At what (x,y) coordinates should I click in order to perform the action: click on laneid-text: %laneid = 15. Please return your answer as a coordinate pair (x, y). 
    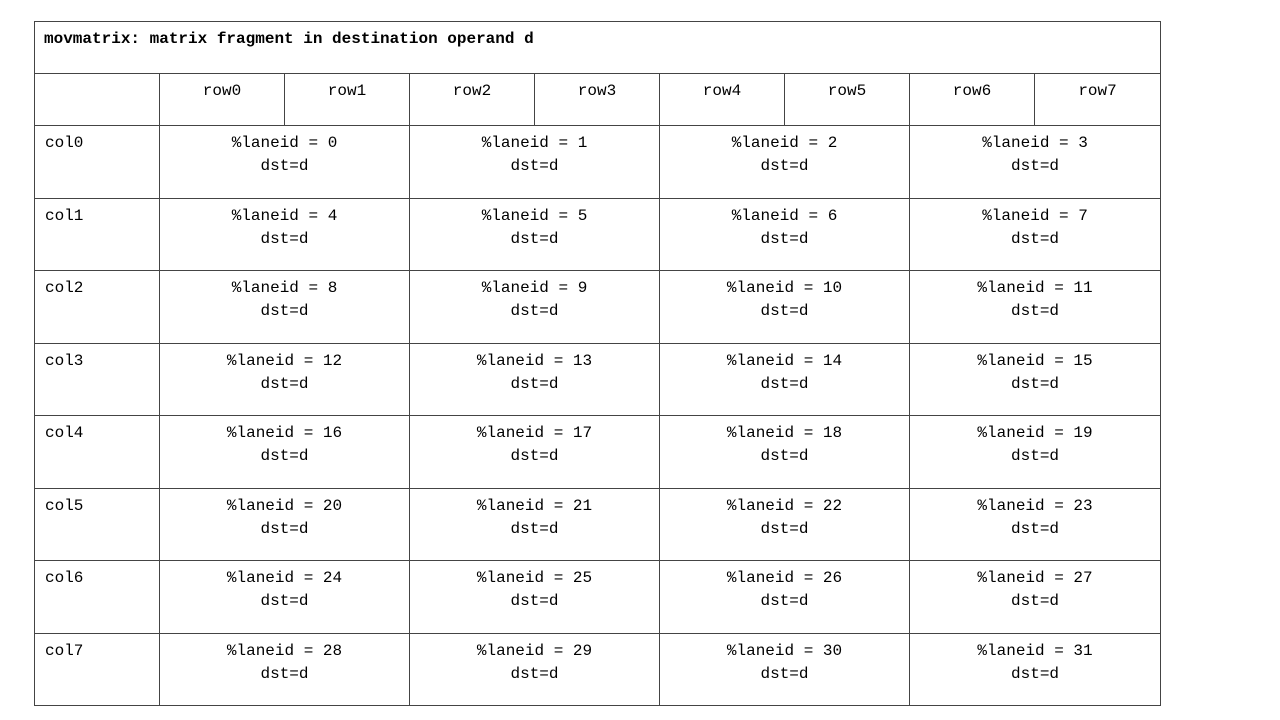
    Looking at the image, I should click on (1035, 360).